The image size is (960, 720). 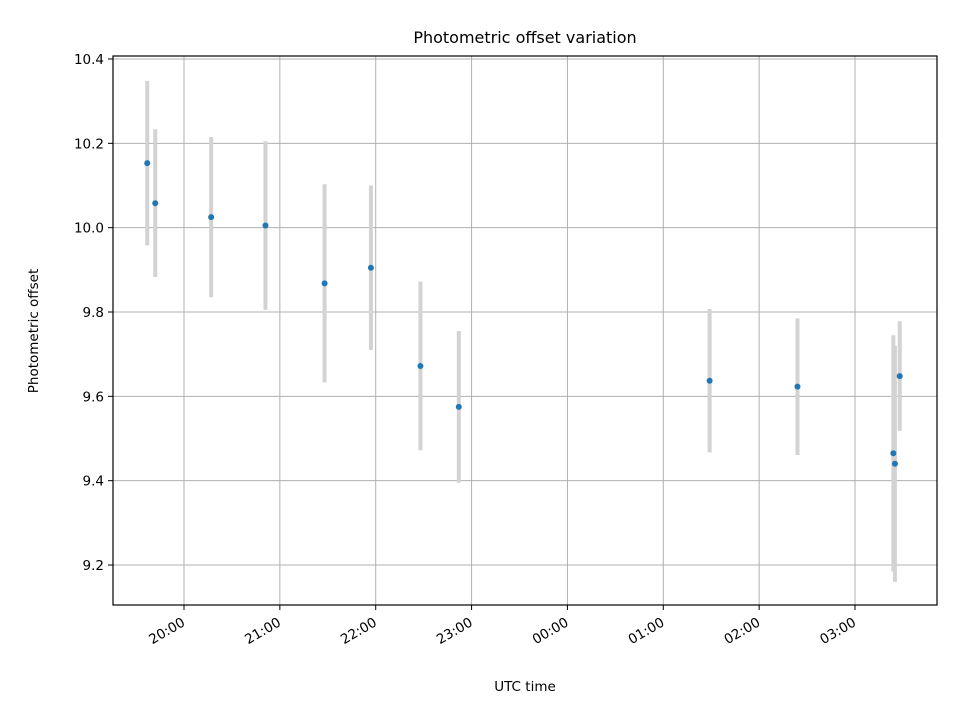 What do you see at coordinates (93, 566) in the screenshot?
I see `y-tick-label: 9.2` at bounding box center [93, 566].